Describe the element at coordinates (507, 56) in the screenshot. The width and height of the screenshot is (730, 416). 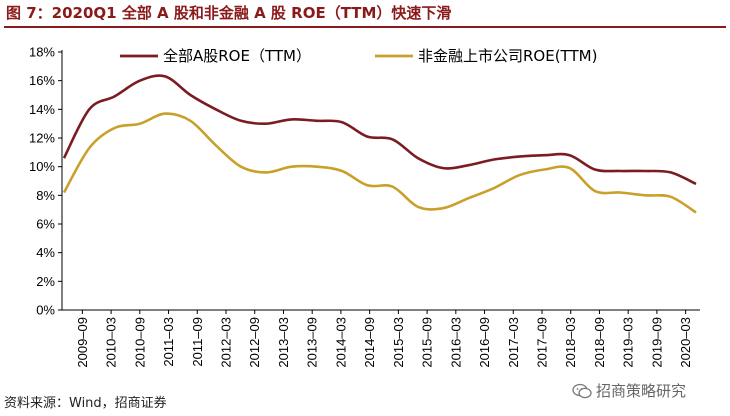
I see `legend-label-2: 非金融上市公司ROE(TTM)` at that location.